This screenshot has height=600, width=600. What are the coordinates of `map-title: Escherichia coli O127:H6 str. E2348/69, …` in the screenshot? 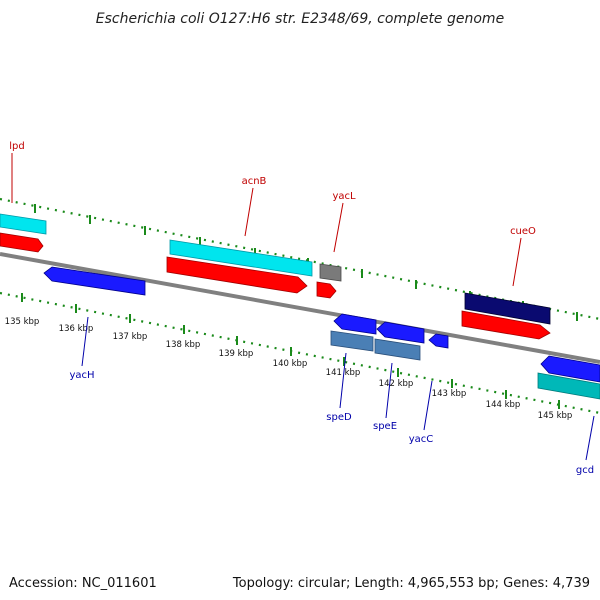 It's located at (300, 19).